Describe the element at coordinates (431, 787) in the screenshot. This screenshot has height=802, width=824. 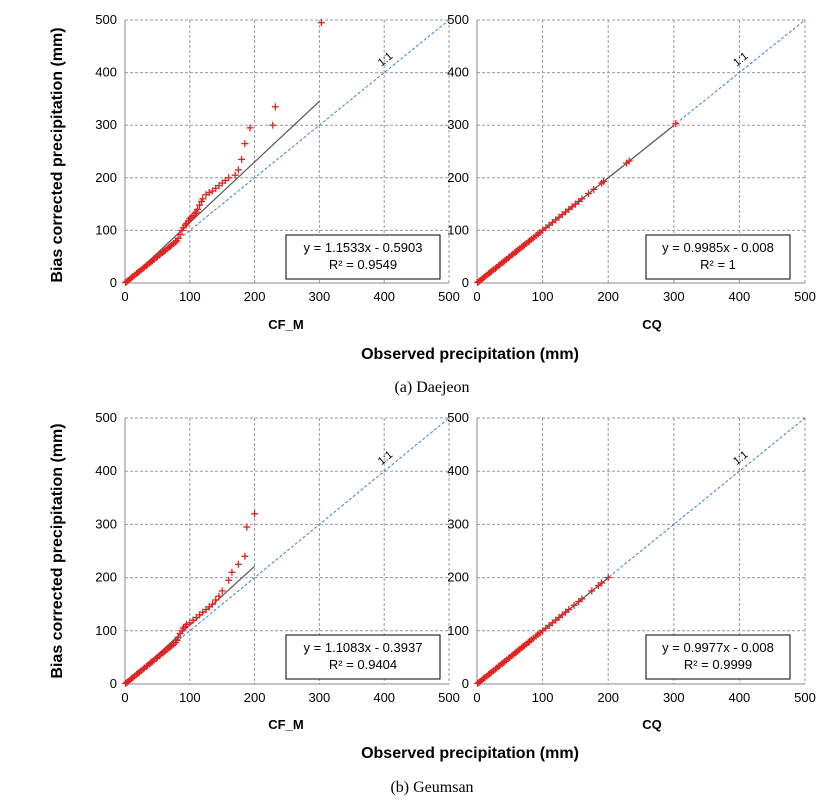
I see `panel-caption: (b) Geumsan` at that location.